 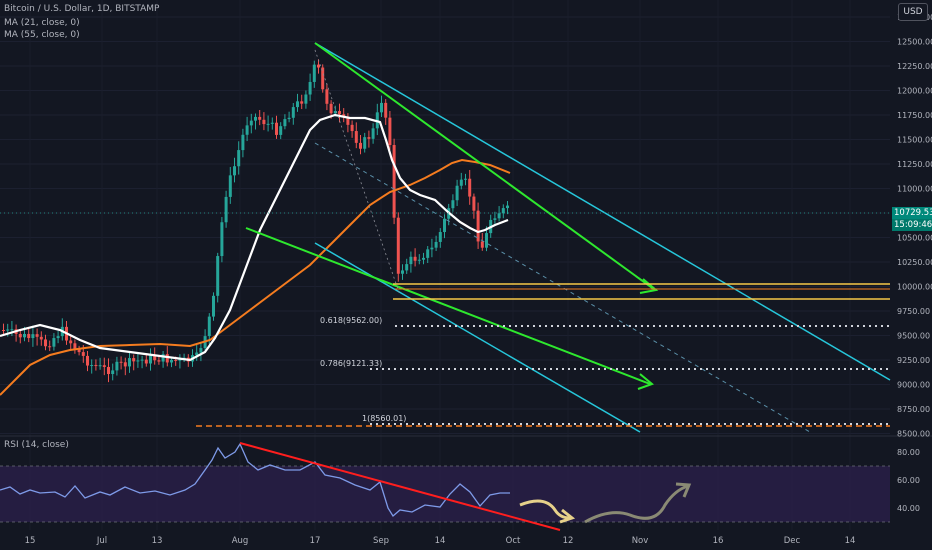 I want to click on price-tick-label: 11000.00, so click(x=914, y=189).